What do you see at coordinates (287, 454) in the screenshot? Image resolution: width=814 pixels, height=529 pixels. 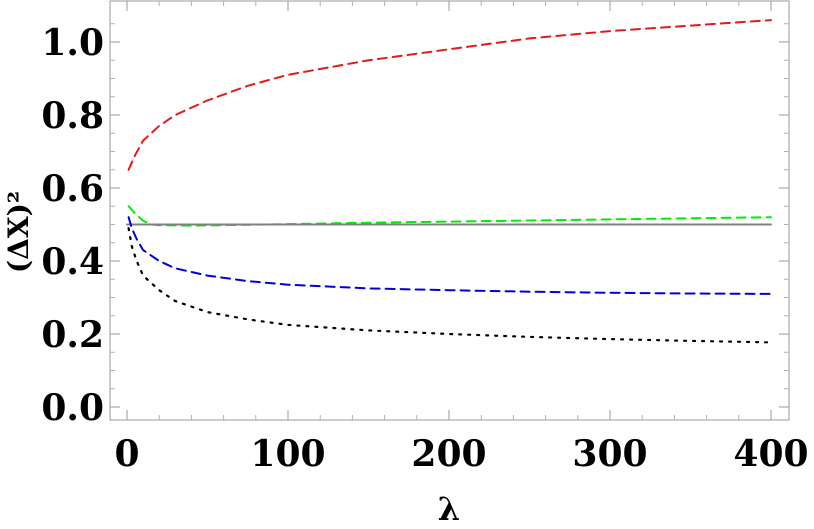 I see `x-tick-label: 100` at bounding box center [287, 454].